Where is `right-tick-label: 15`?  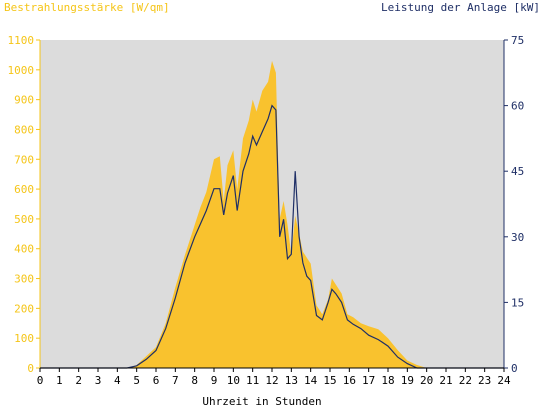 right-tick-label: 15 is located at coordinates (517, 302).